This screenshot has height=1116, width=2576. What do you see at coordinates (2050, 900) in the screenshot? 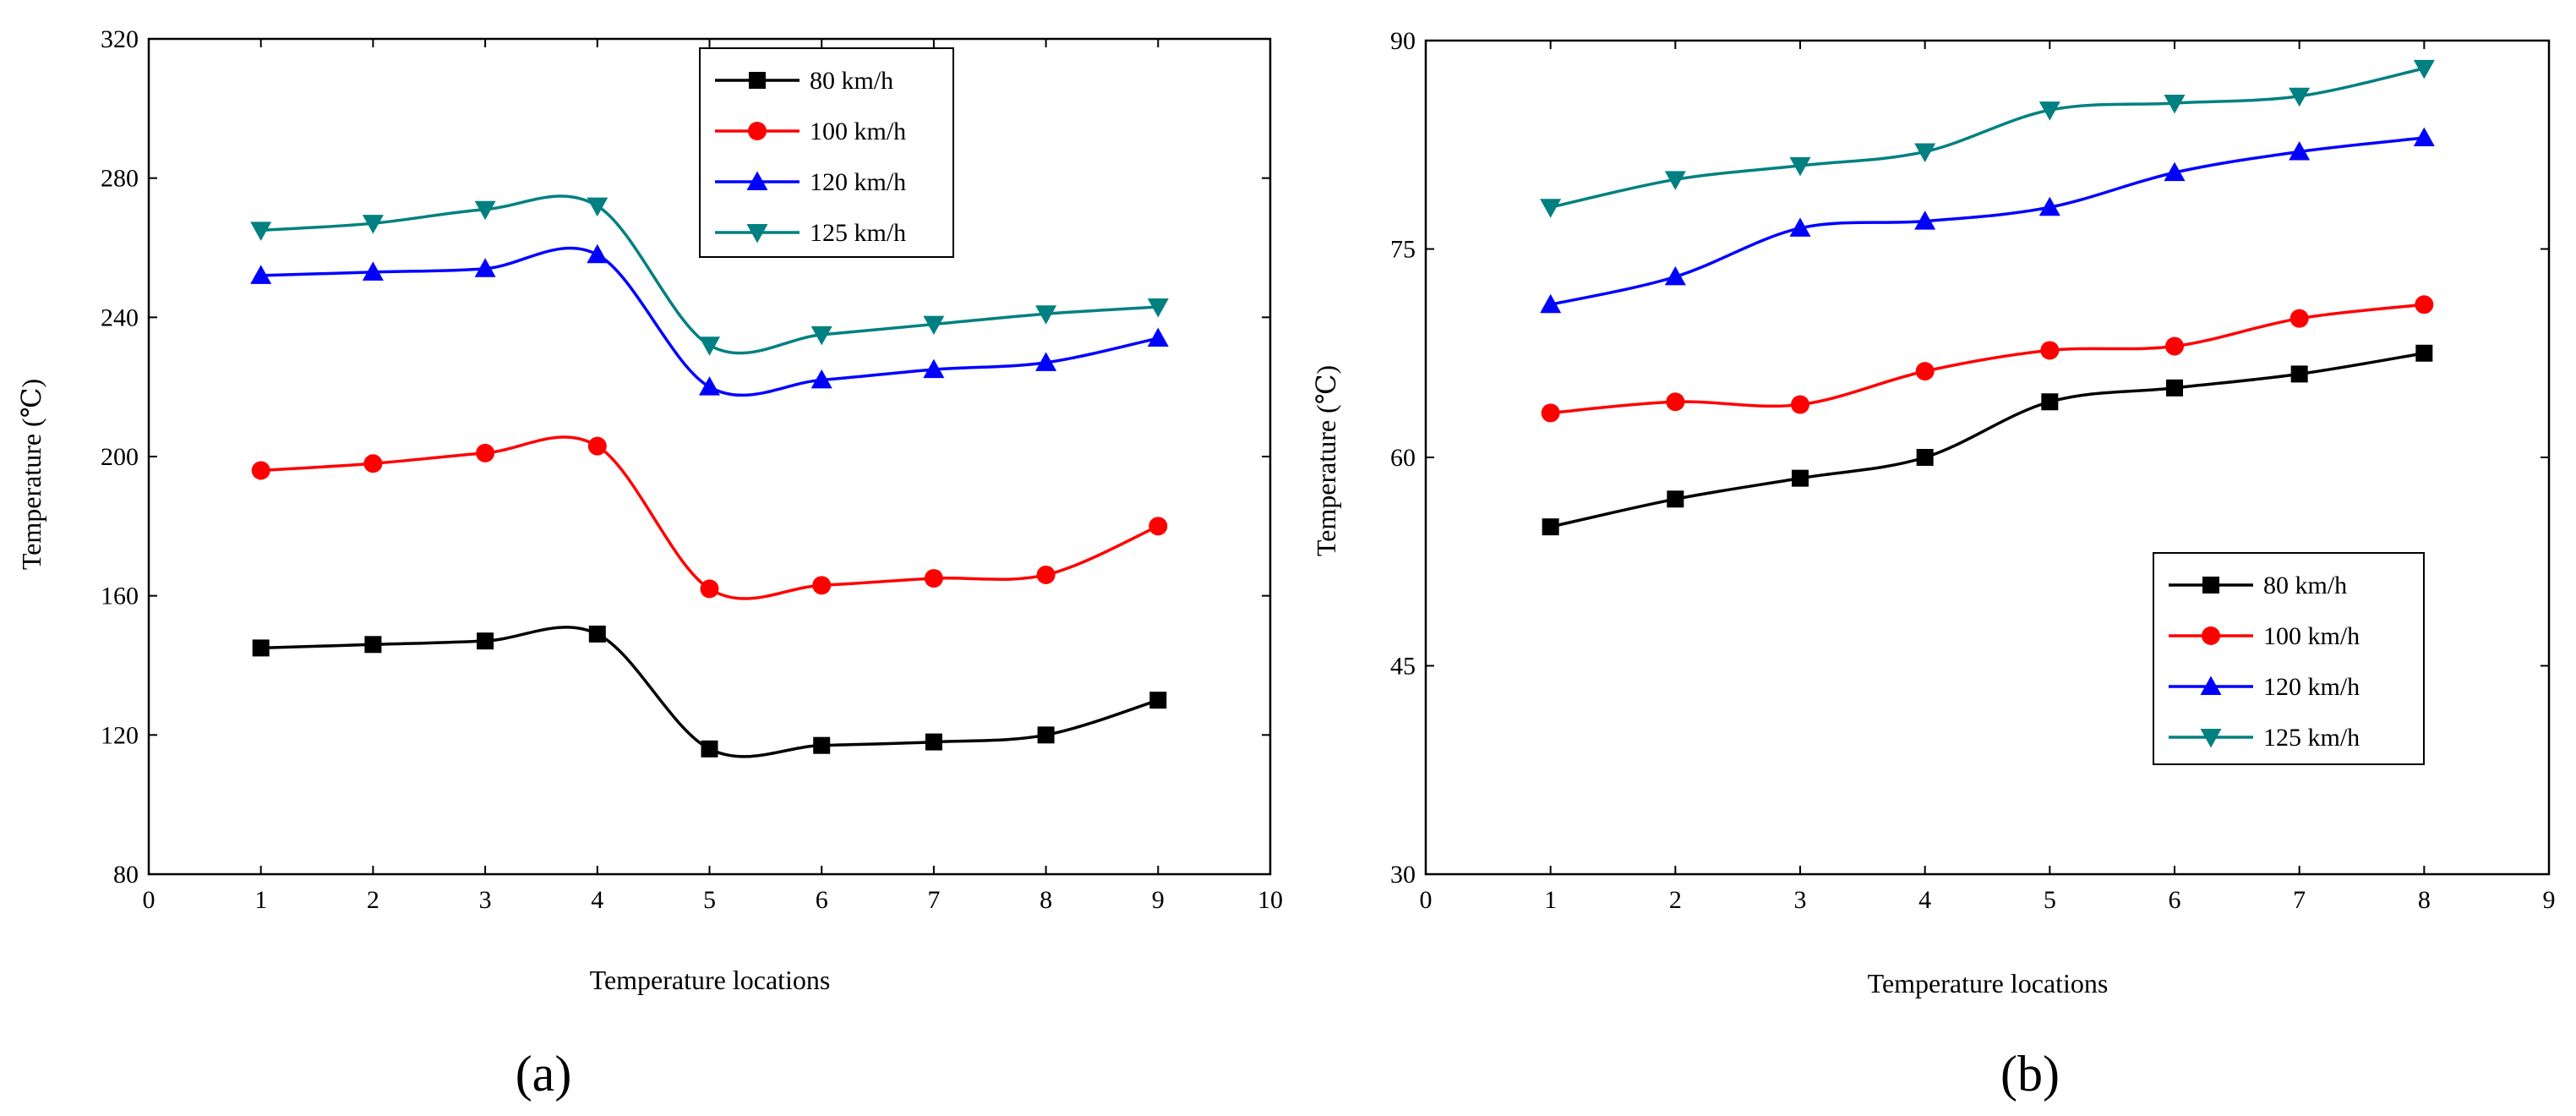
I see `x-tick-label: 5` at bounding box center [2050, 900].